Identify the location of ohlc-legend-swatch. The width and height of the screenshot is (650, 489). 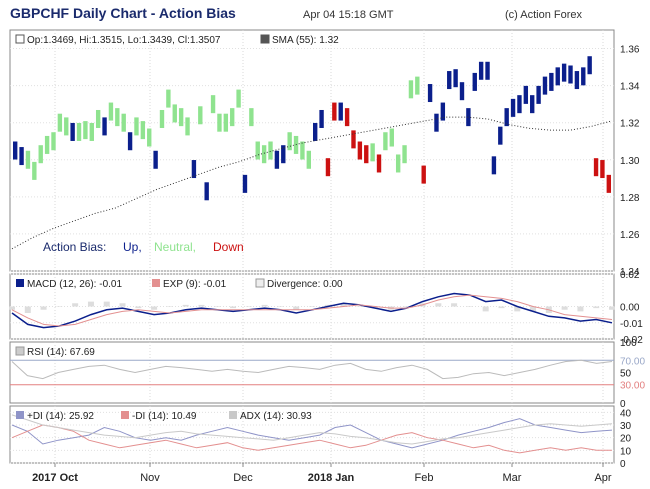
(20, 39).